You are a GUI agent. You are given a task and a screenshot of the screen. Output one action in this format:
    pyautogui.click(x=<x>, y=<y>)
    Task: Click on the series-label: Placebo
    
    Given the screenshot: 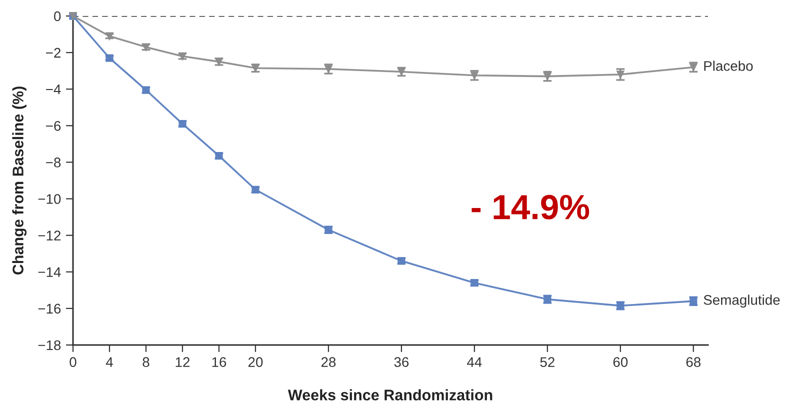 What is the action you would take?
    pyautogui.click(x=728, y=65)
    